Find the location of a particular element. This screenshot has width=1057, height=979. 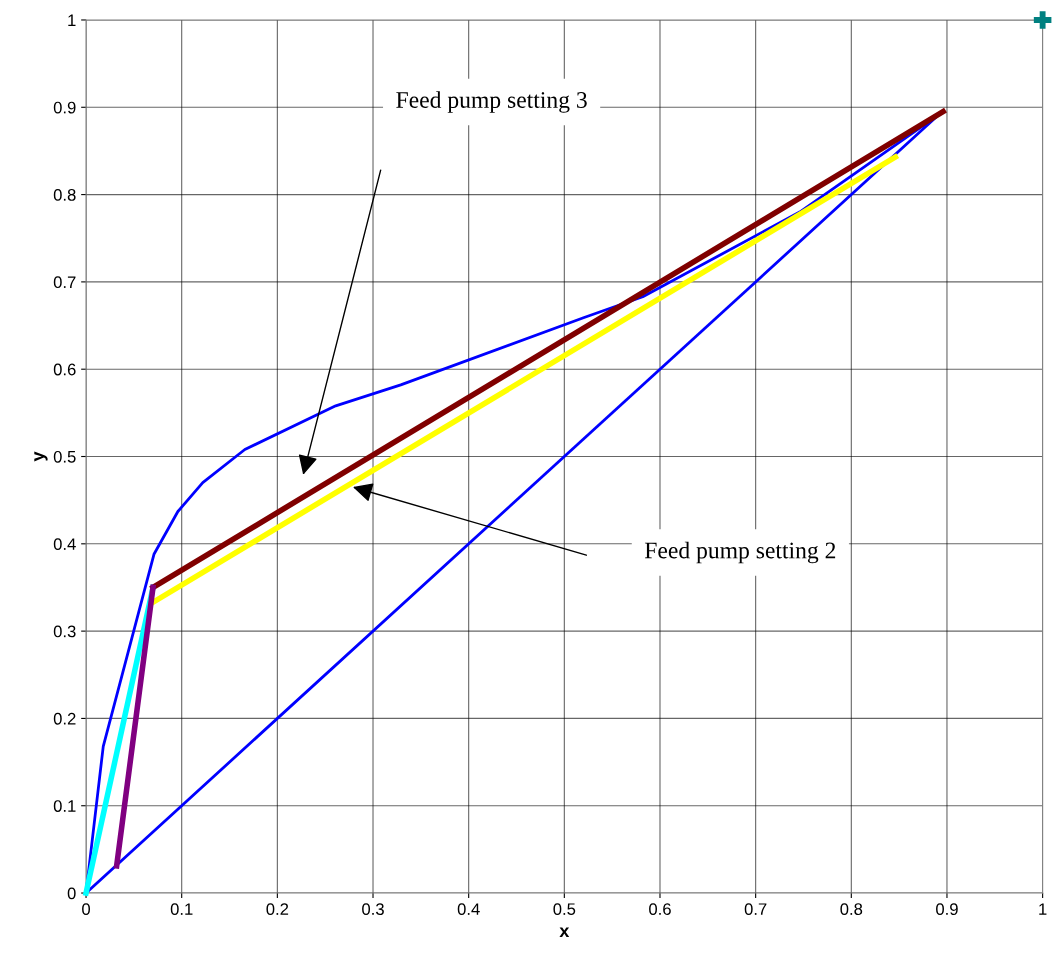

y-tick-label: 0.5 is located at coordinates (64, 456).